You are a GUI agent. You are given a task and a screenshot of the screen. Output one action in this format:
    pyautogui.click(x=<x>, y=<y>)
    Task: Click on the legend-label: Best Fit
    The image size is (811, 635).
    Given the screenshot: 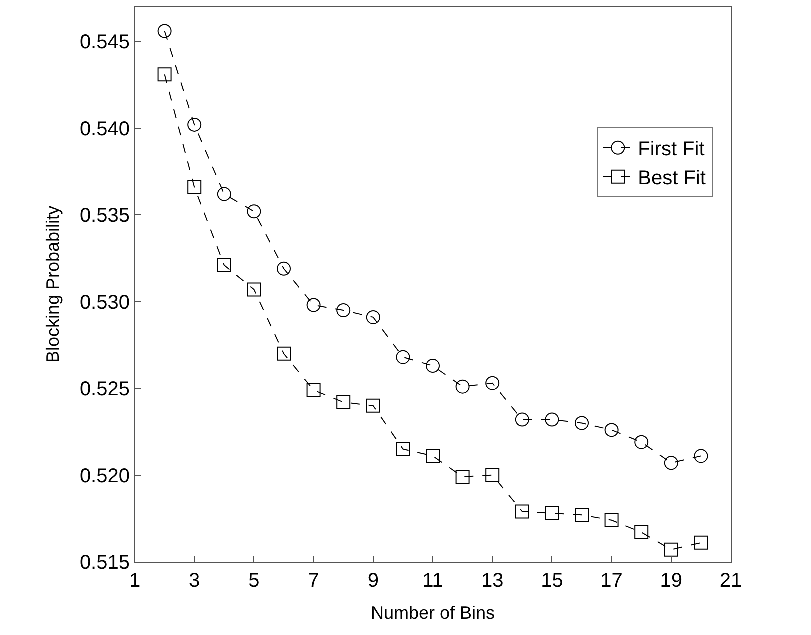 What is the action you would take?
    pyautogui.click(x=672, y=179)
    